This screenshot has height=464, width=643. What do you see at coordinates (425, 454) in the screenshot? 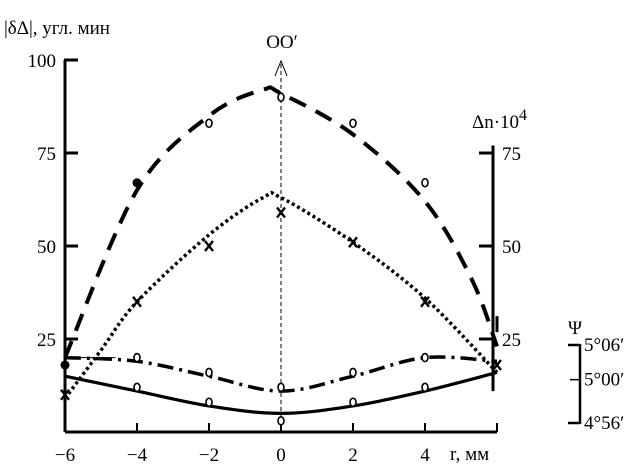
I see `x-tick-label: 4` at bounding box center [425, 454].